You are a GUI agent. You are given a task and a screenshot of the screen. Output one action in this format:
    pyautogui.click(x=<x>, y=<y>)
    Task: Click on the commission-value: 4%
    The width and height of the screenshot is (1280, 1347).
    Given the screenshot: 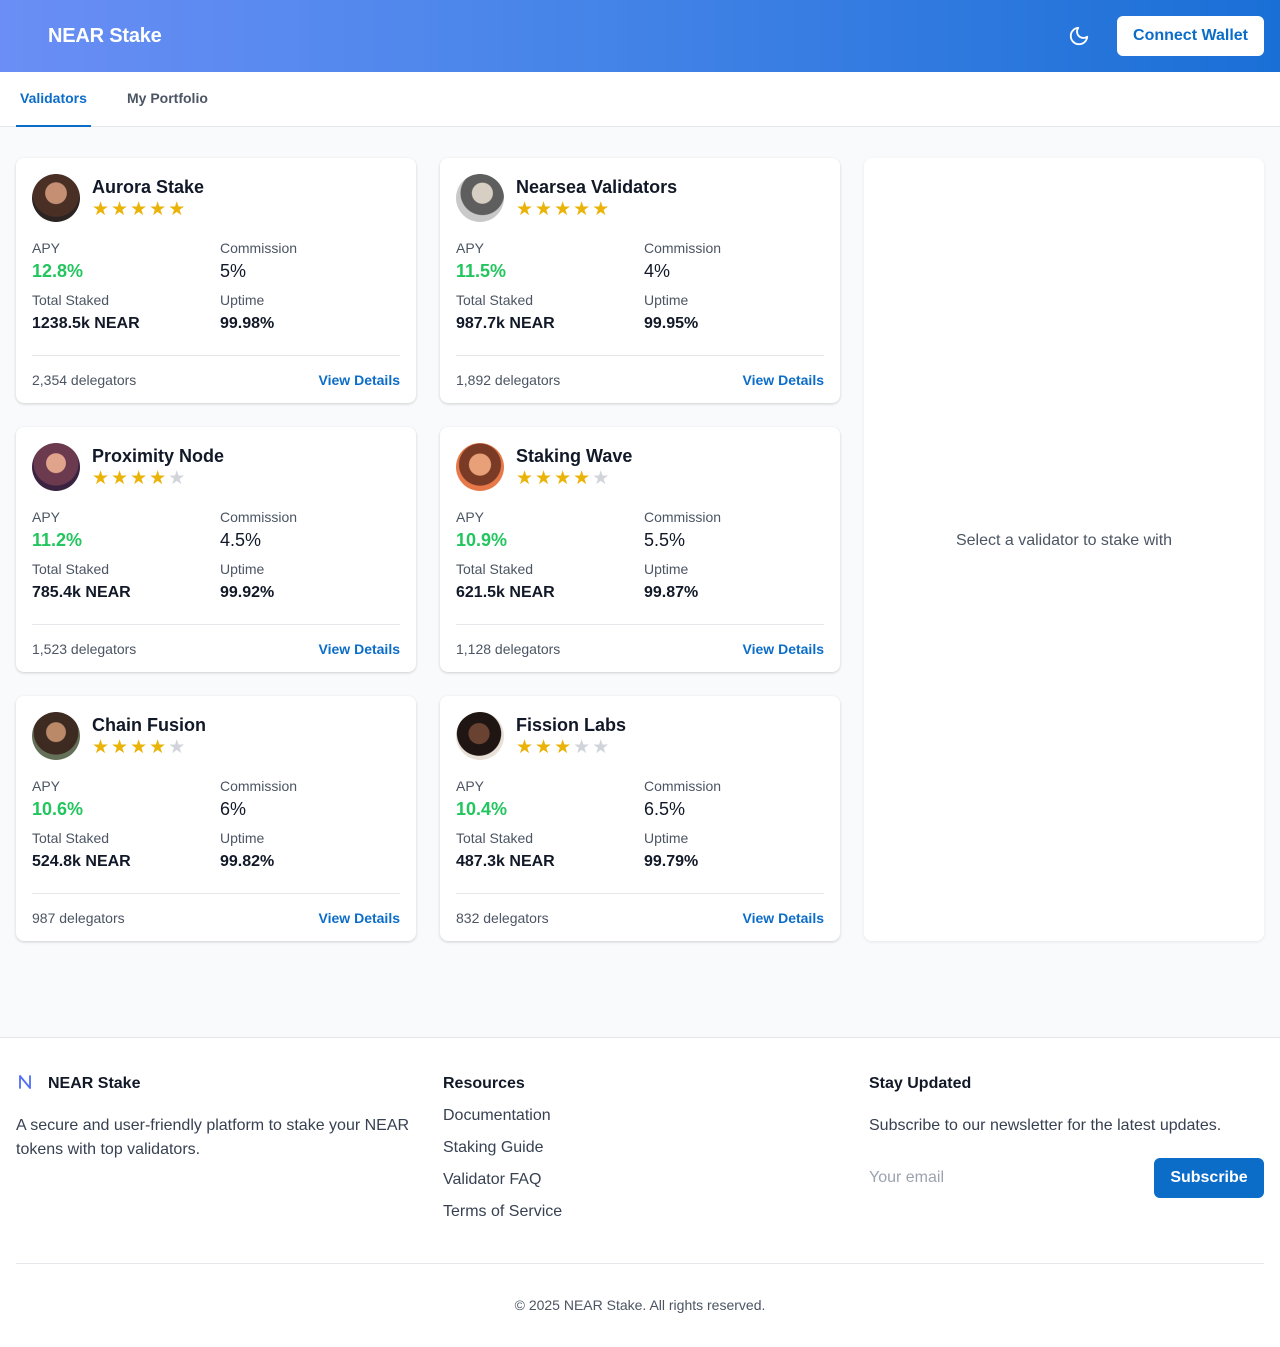 What is the action you would take?
    pyautogui.click(x=657, y=271)
    